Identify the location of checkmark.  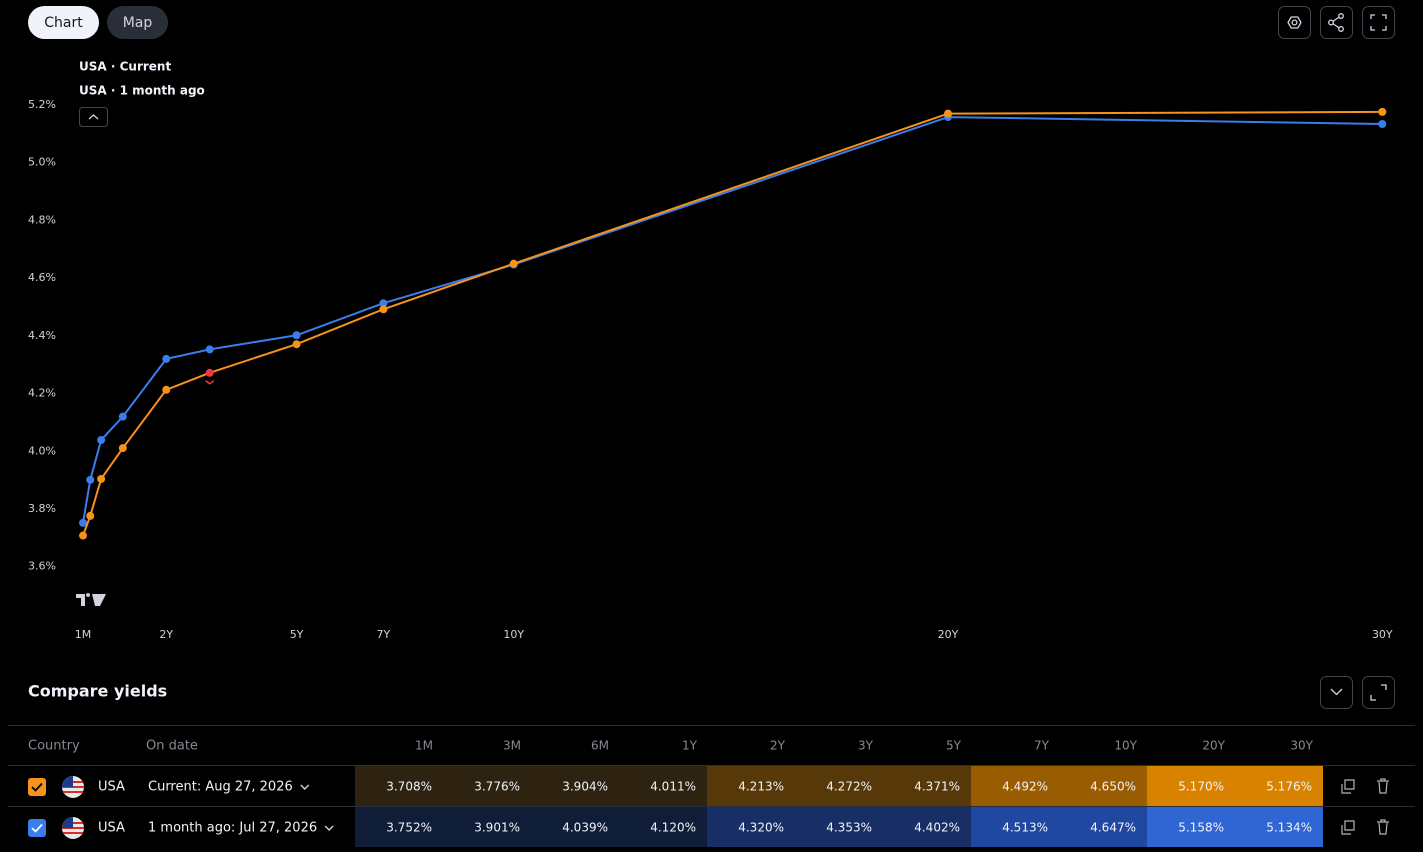
(37, 787).